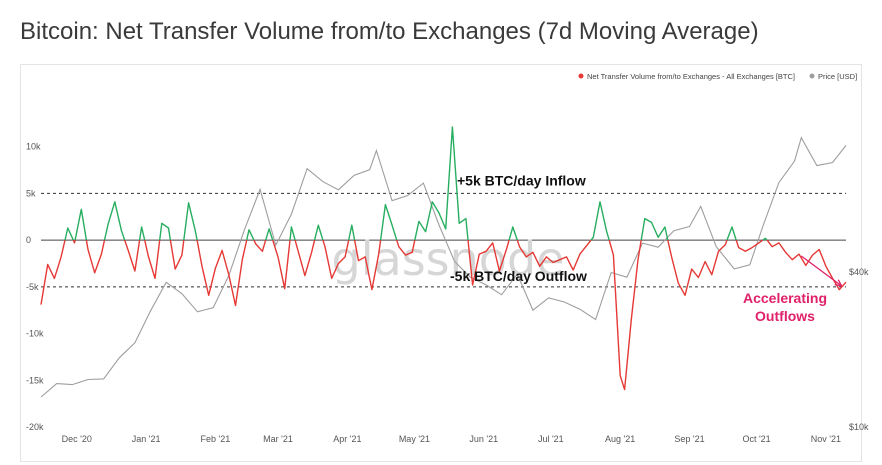  I want to click on x-tick-label: Jan '21, so click(146, 439).